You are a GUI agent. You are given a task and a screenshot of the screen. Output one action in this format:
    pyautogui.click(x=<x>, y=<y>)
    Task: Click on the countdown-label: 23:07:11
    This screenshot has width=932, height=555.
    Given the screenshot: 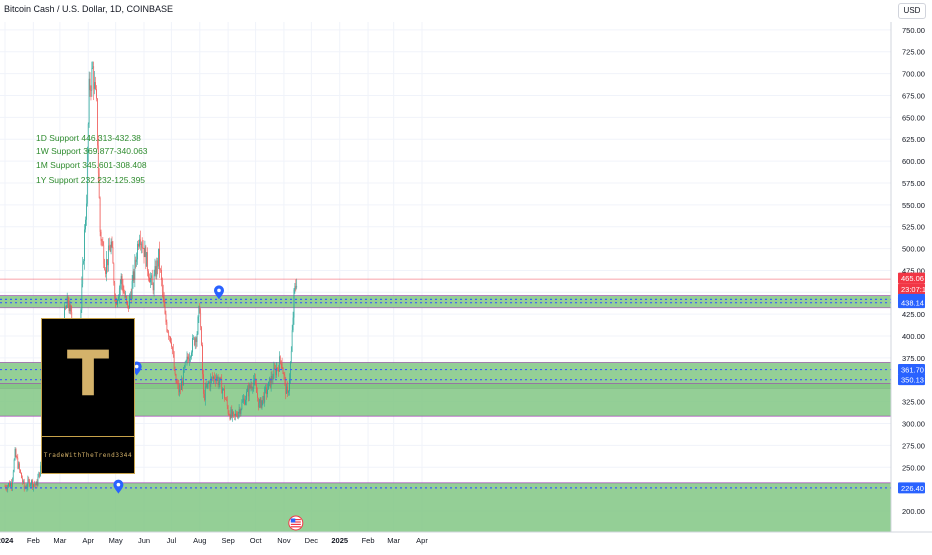 What is the action you would take?
    pyautogui.click(x=915, y=289)
    